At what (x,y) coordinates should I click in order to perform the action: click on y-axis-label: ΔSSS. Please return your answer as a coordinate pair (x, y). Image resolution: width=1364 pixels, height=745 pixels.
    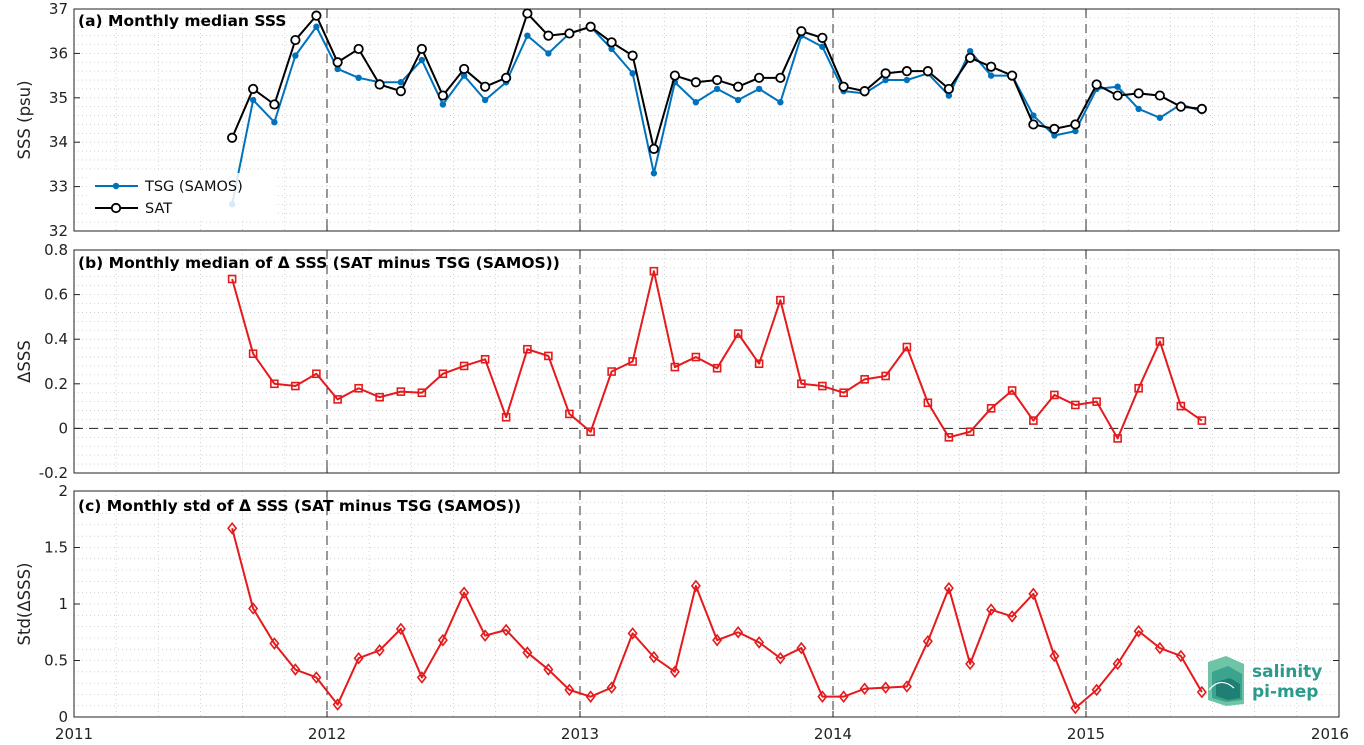
    Looking at the image, I should click on (24, 361).